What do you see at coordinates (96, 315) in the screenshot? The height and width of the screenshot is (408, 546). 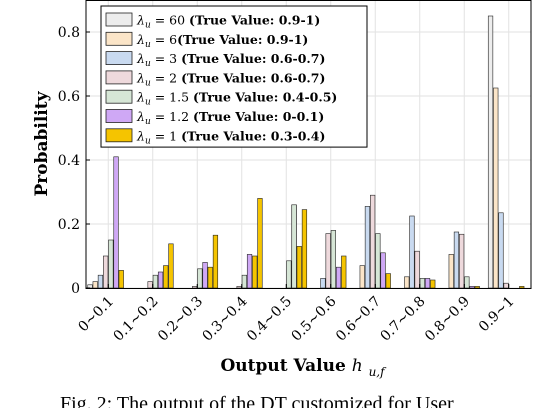 I see `x-tick-label: 0~0.1` at bounding box center [96, 315].